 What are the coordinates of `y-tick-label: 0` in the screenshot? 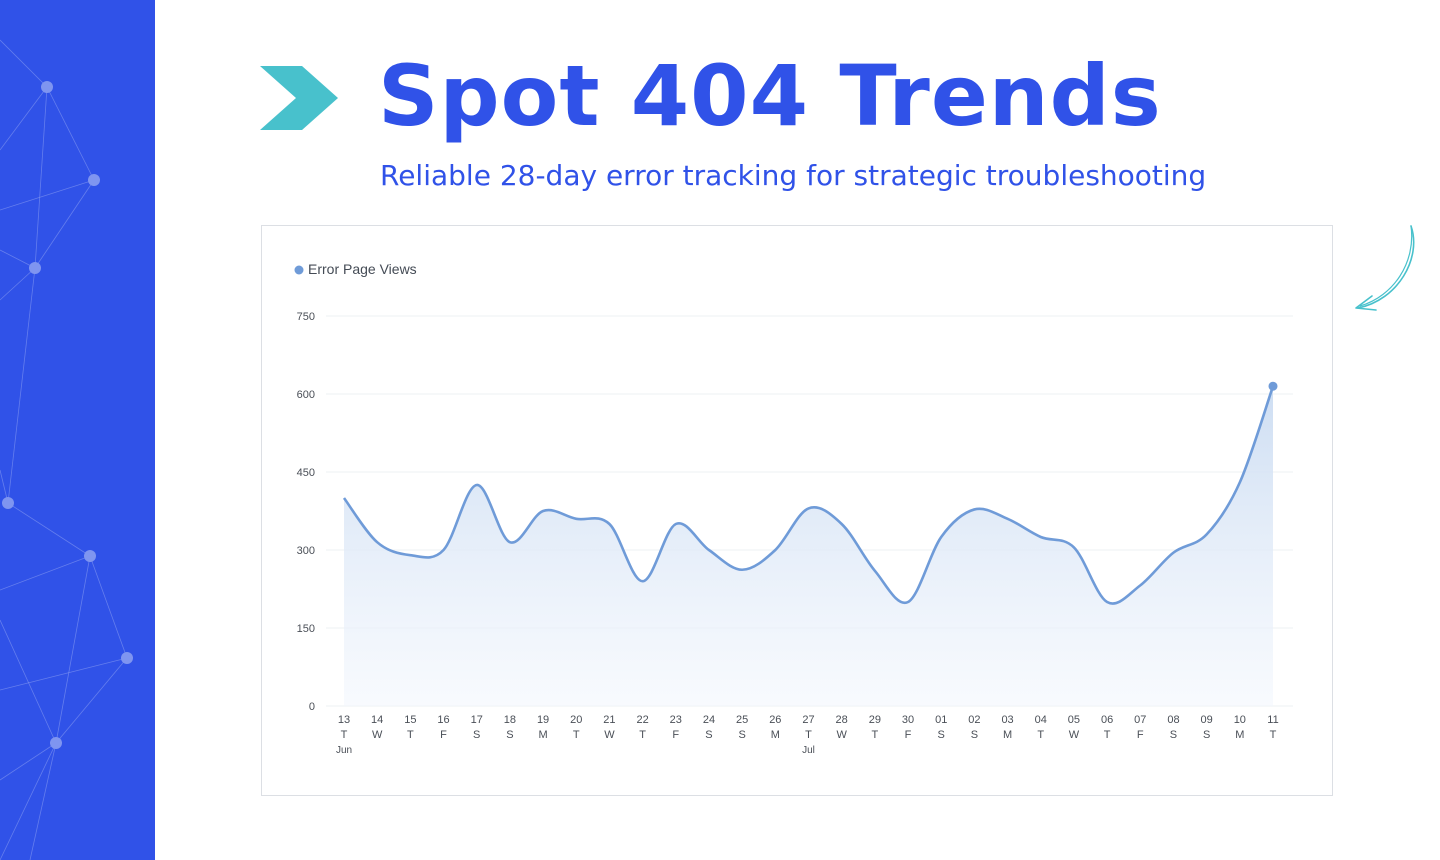 It's located at (312, 707).